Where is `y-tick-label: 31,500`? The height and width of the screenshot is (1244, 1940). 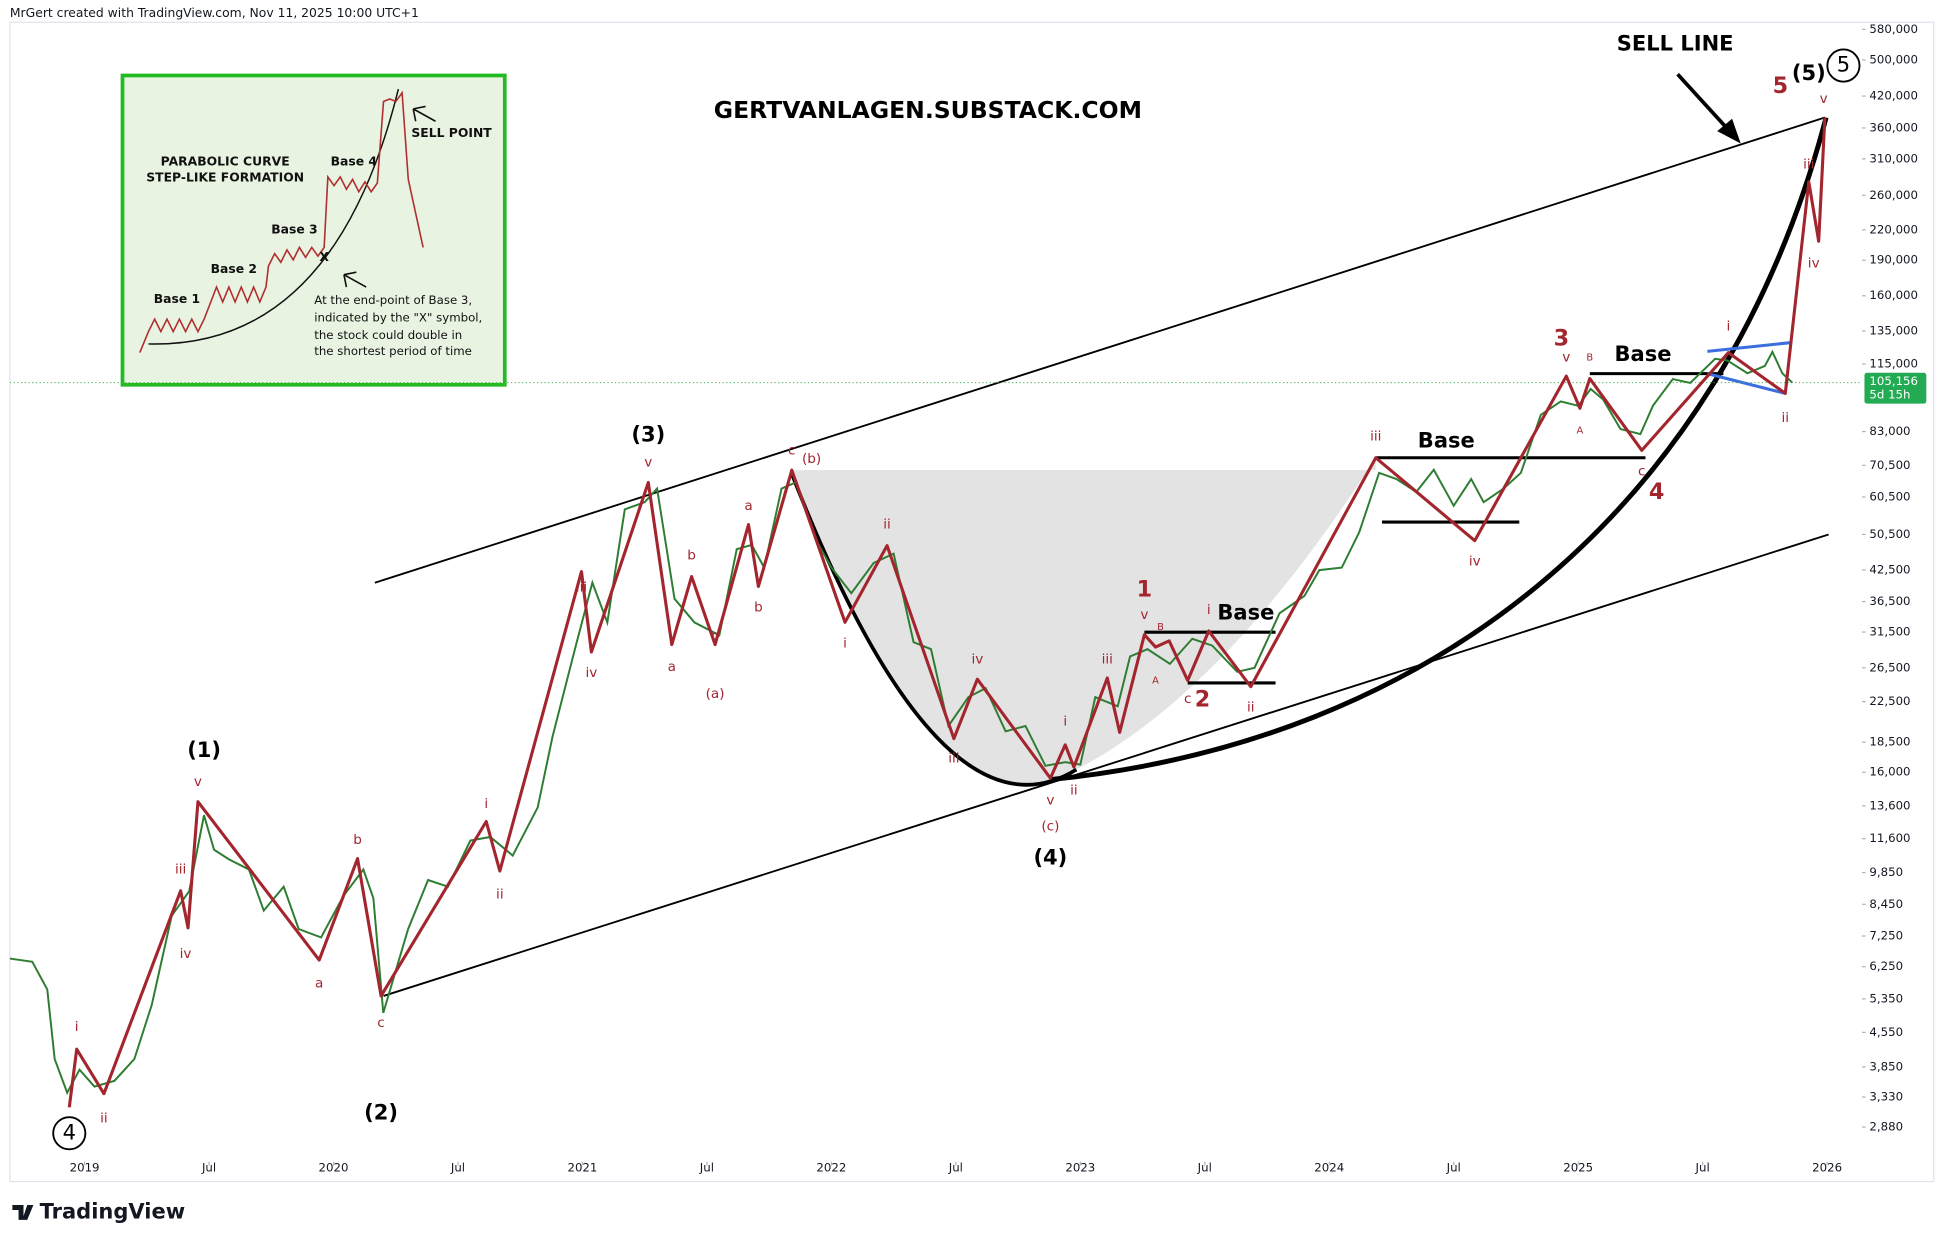
y-tick-label: 31,500 is located at coordinates (1889, 632).